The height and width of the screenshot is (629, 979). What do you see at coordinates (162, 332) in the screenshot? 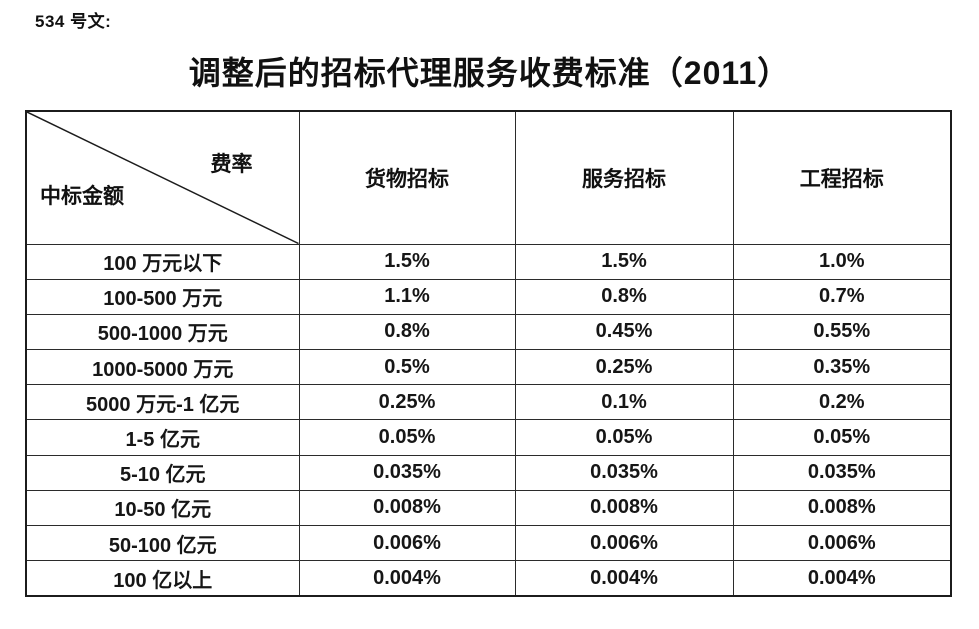
I see `row-amount-cell: 500-1000 万元` at bounding box center [162, 332].